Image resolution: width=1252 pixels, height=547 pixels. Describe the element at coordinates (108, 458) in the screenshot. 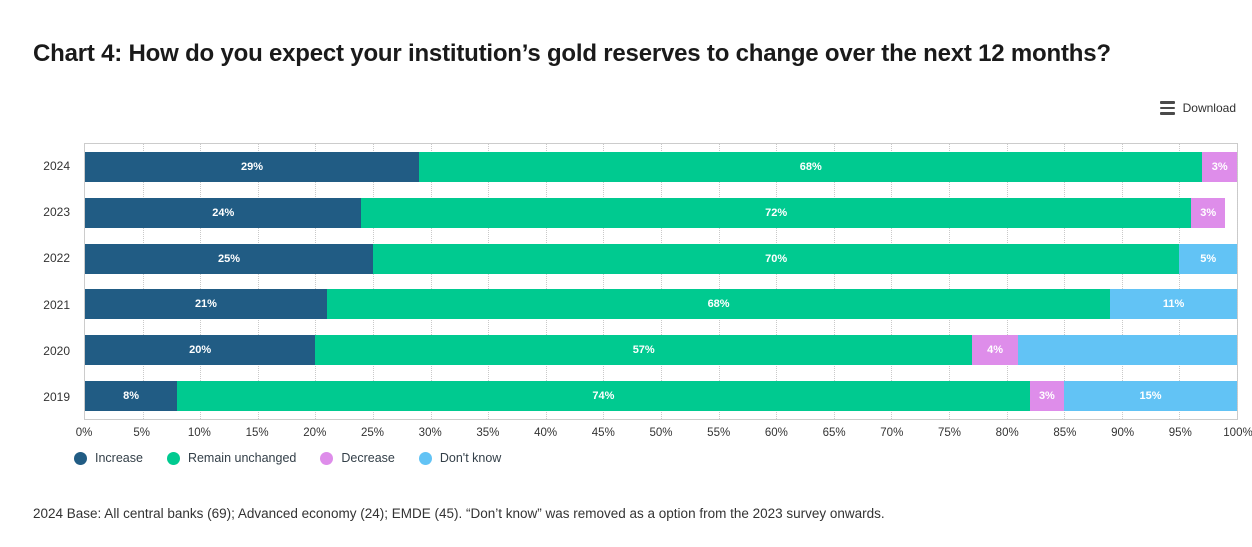

I see `legend-item-increase: Increase` at that location.